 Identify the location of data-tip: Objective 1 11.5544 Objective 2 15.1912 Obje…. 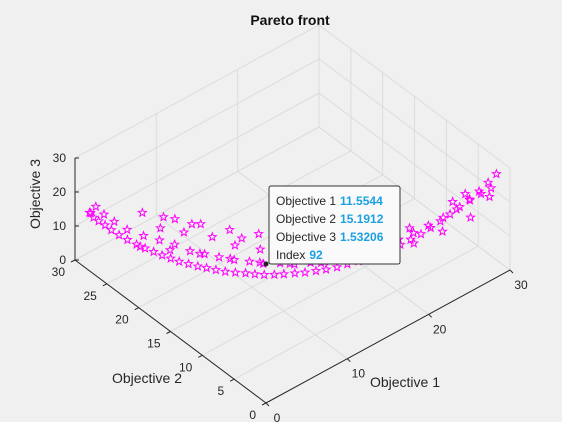
(332, 226).